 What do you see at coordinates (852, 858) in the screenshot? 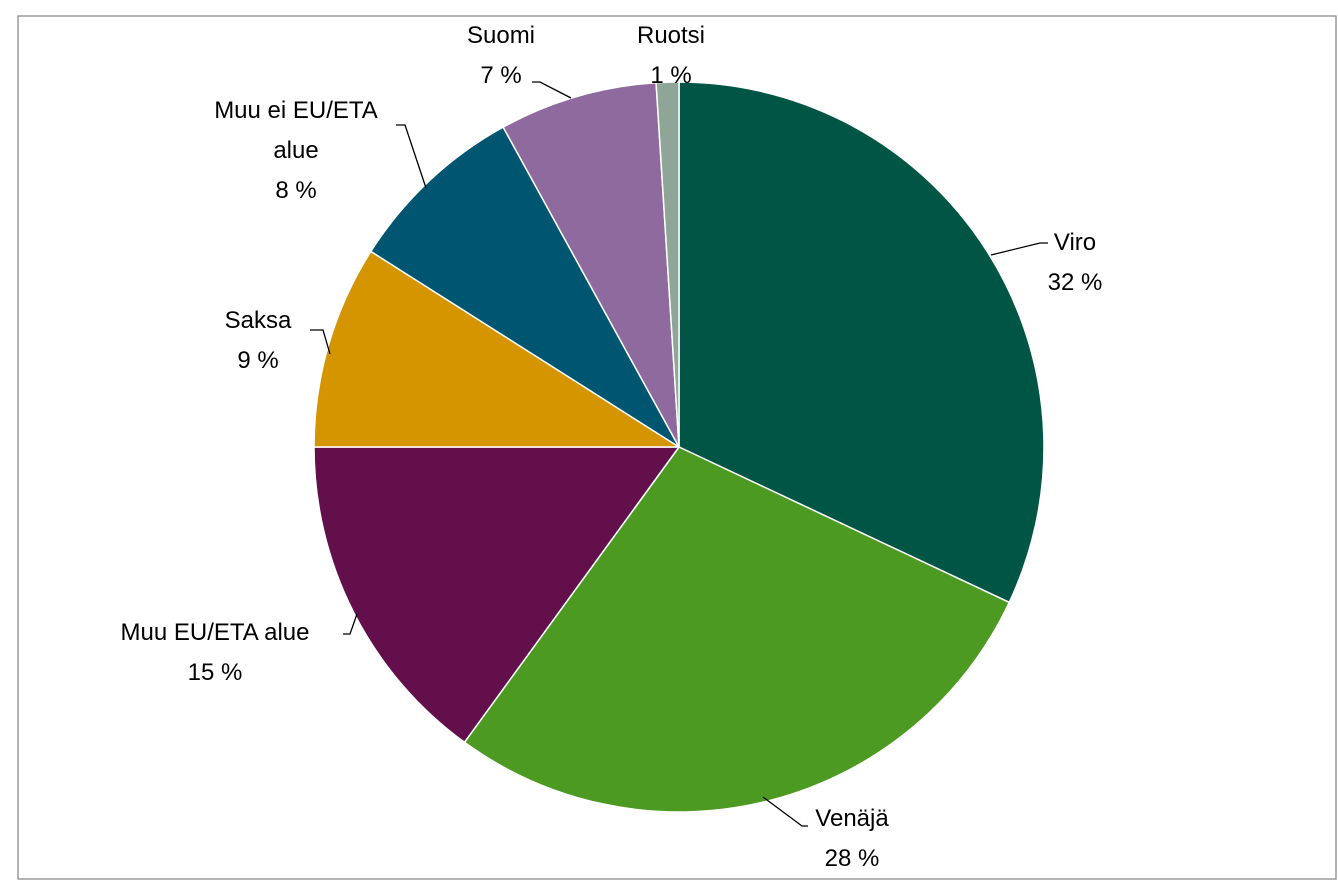
I see `slice-value-label: 28 %` at bounding box center [852, 858].